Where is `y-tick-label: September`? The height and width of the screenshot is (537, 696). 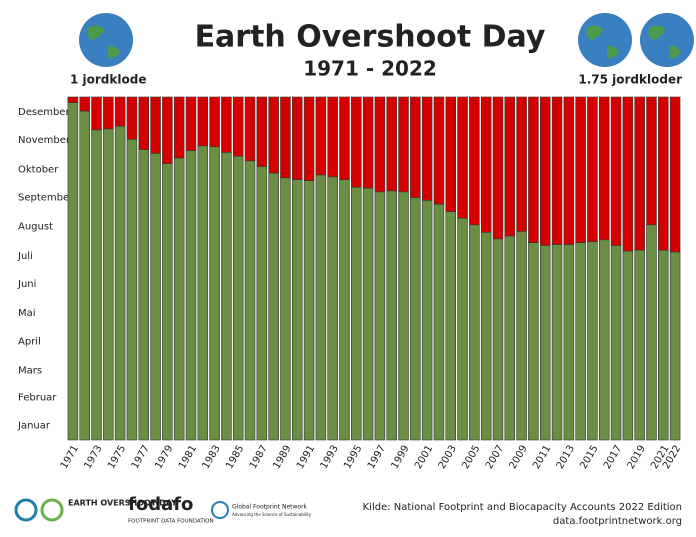
y-tick-label: September is located at coordinates (46, 198).